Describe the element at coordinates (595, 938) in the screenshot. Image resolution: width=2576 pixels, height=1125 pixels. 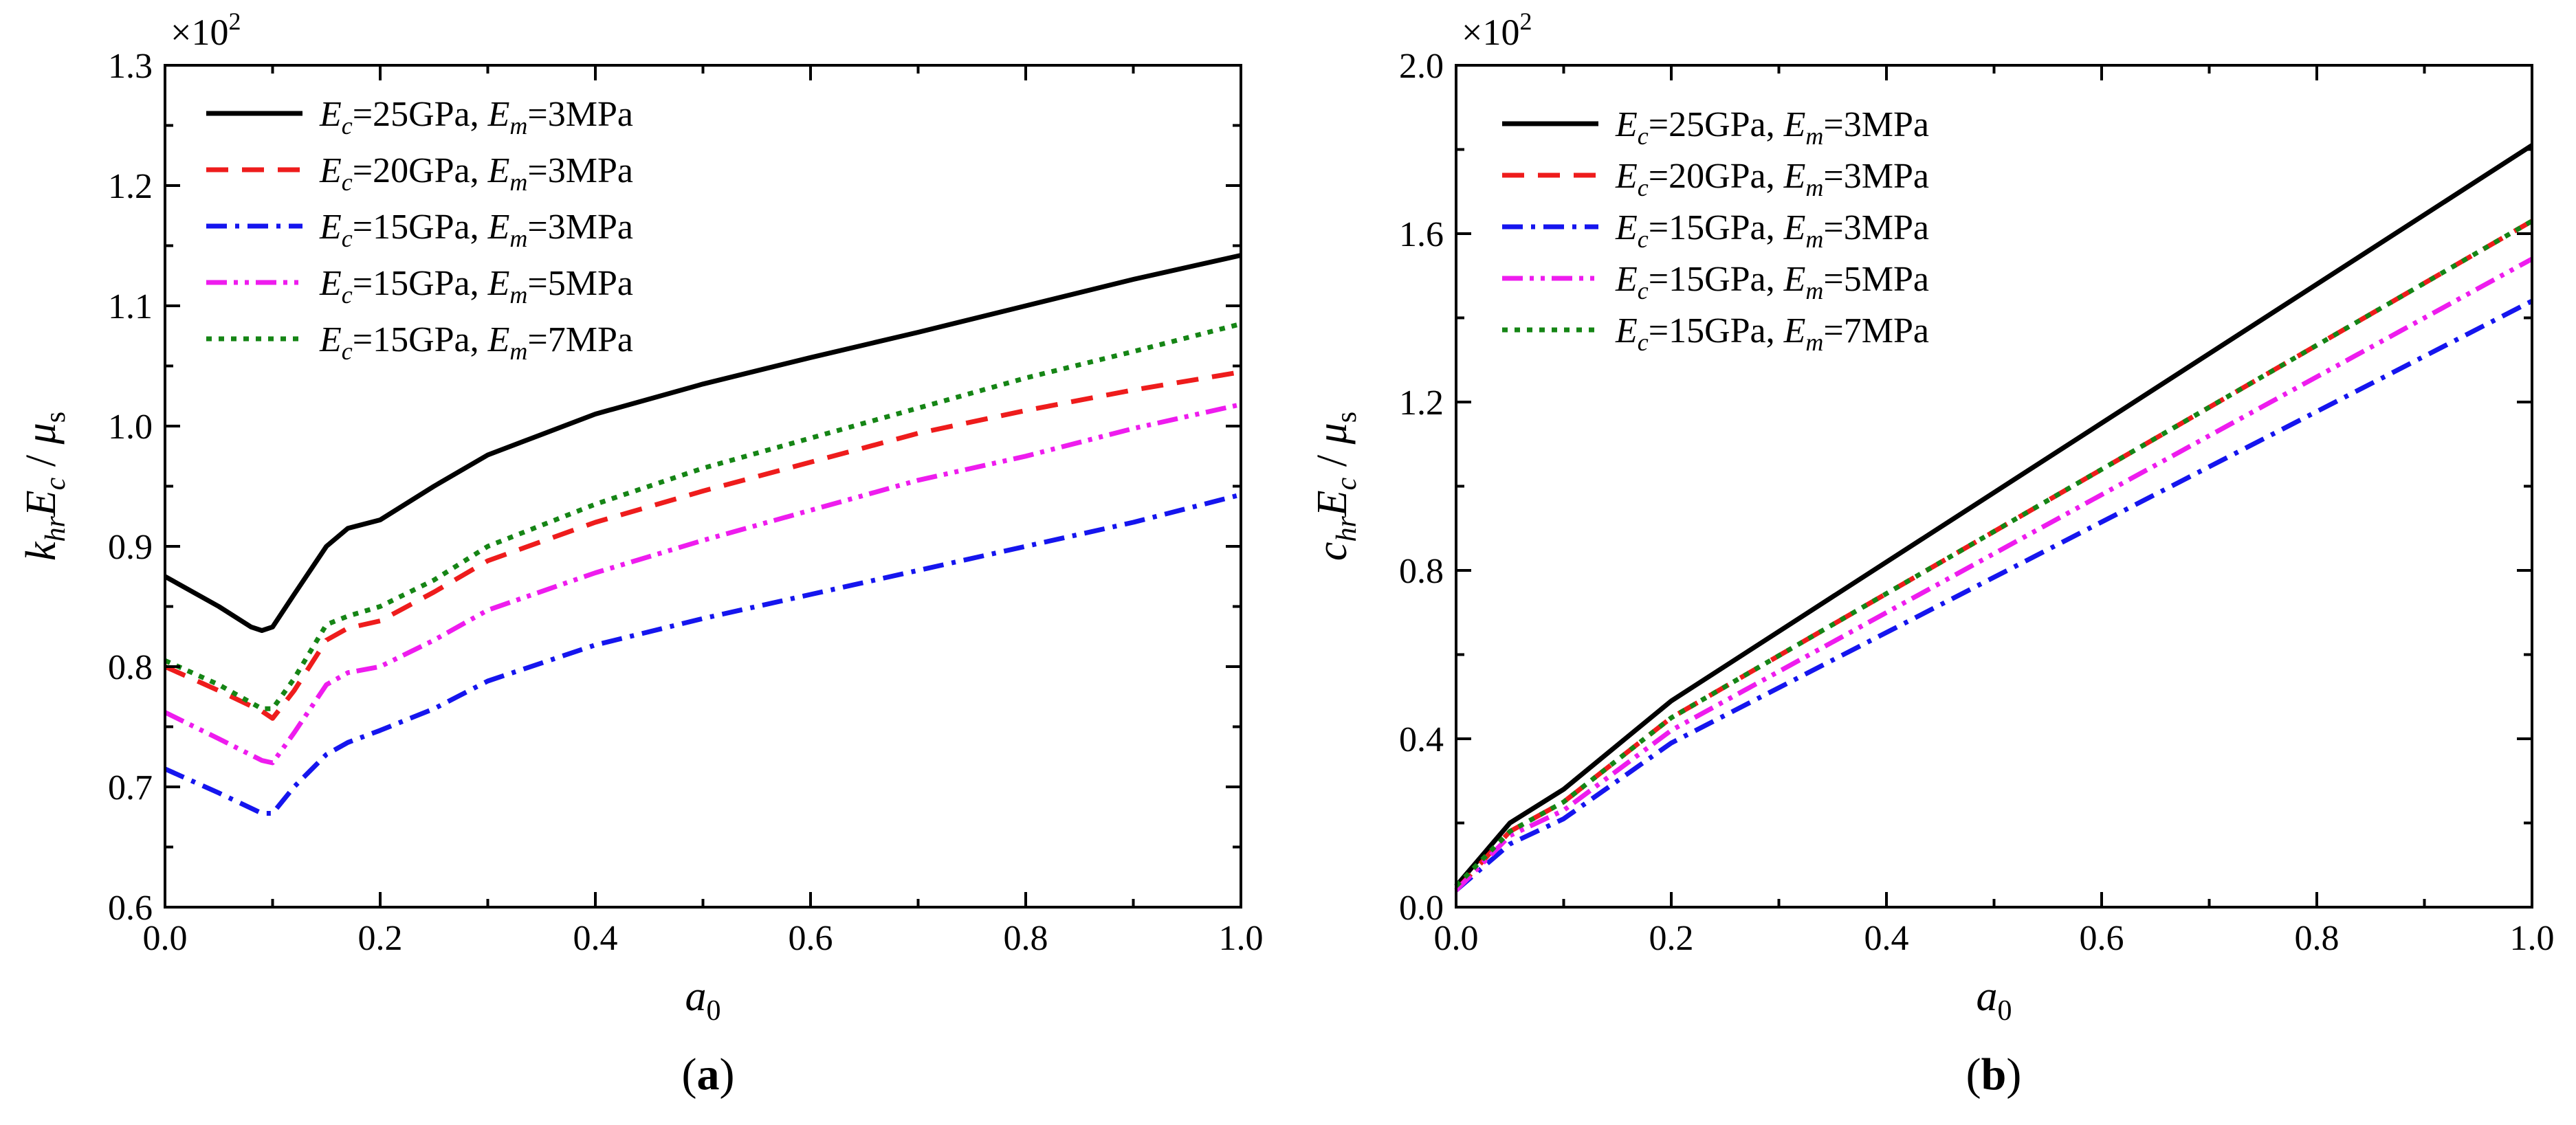
I see `x-tick-label: 0.4` at that location.